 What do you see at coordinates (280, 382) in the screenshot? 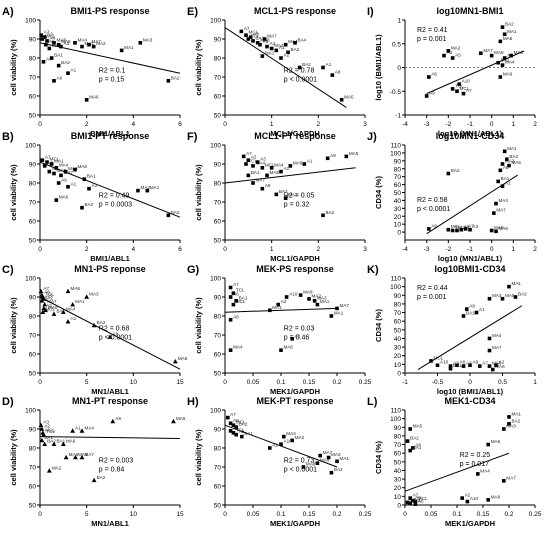
I see `x-tick-label: 0.1` at bounding box center [280, 382].